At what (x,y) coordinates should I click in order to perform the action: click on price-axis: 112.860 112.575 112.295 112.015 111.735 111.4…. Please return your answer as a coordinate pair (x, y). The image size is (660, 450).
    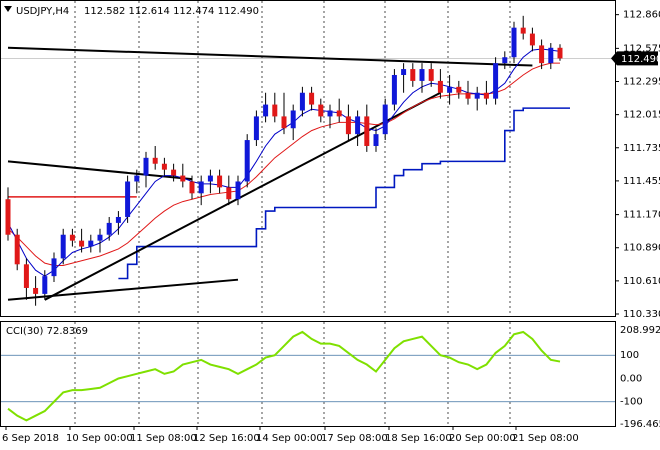
    Looking at the image, I should click on (637, 165).